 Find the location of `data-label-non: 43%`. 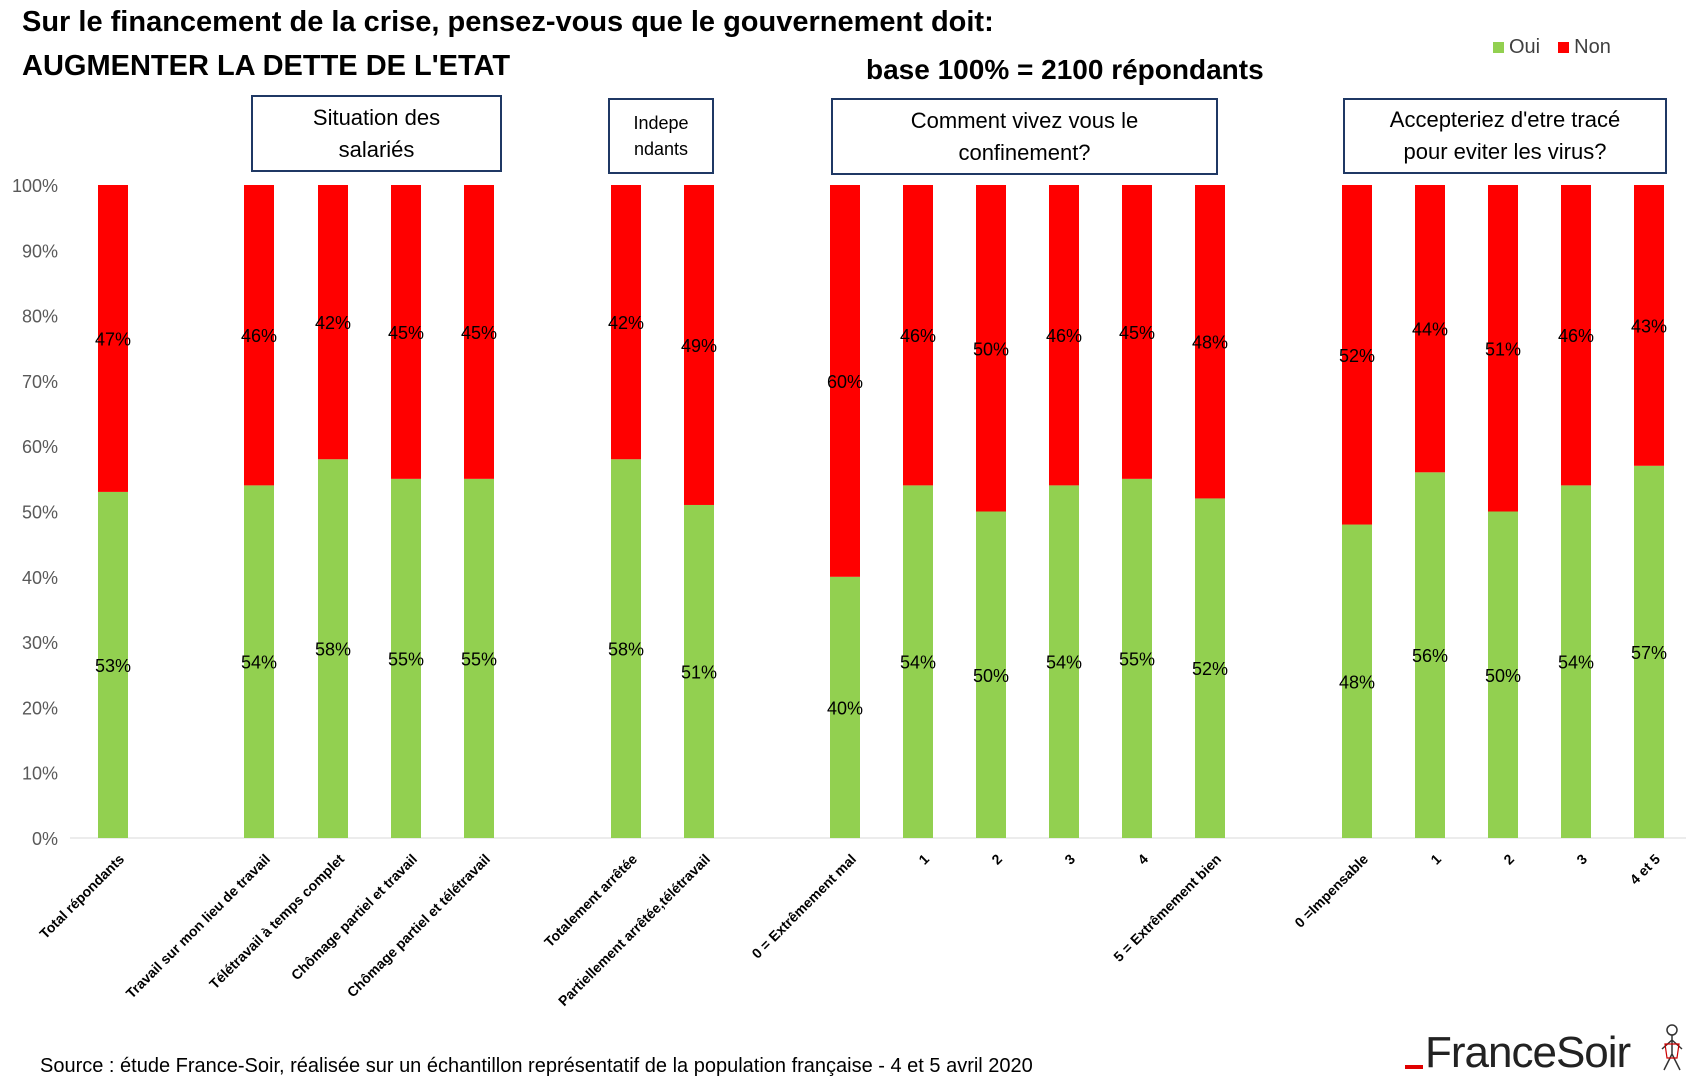

data-label-non: 43% is located at coordinates (1649, 326).